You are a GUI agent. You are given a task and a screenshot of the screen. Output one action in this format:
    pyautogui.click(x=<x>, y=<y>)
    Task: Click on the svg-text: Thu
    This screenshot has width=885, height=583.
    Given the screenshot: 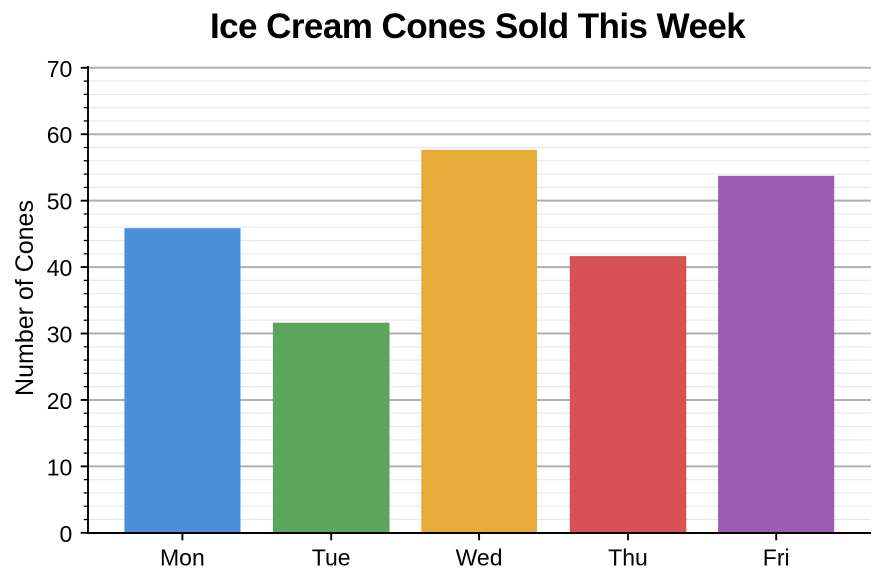 What is the action you would take?
    pyautogui.click(x=628, y=558)
    